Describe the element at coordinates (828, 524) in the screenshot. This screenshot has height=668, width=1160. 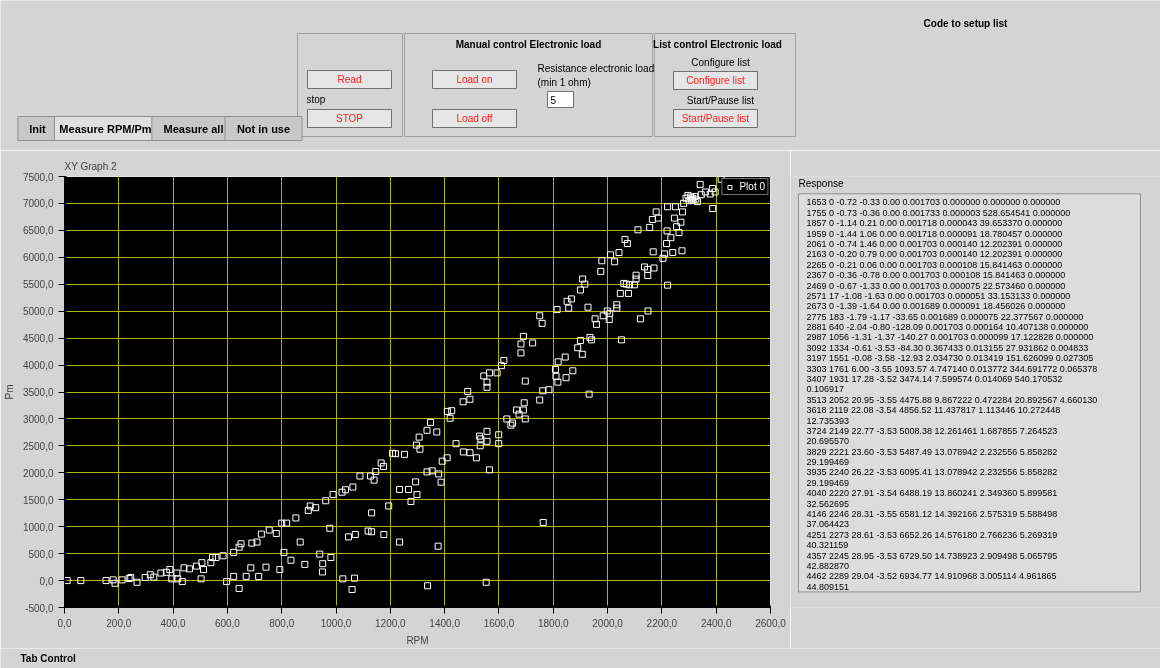
I see `text: 37.064423` at that location.